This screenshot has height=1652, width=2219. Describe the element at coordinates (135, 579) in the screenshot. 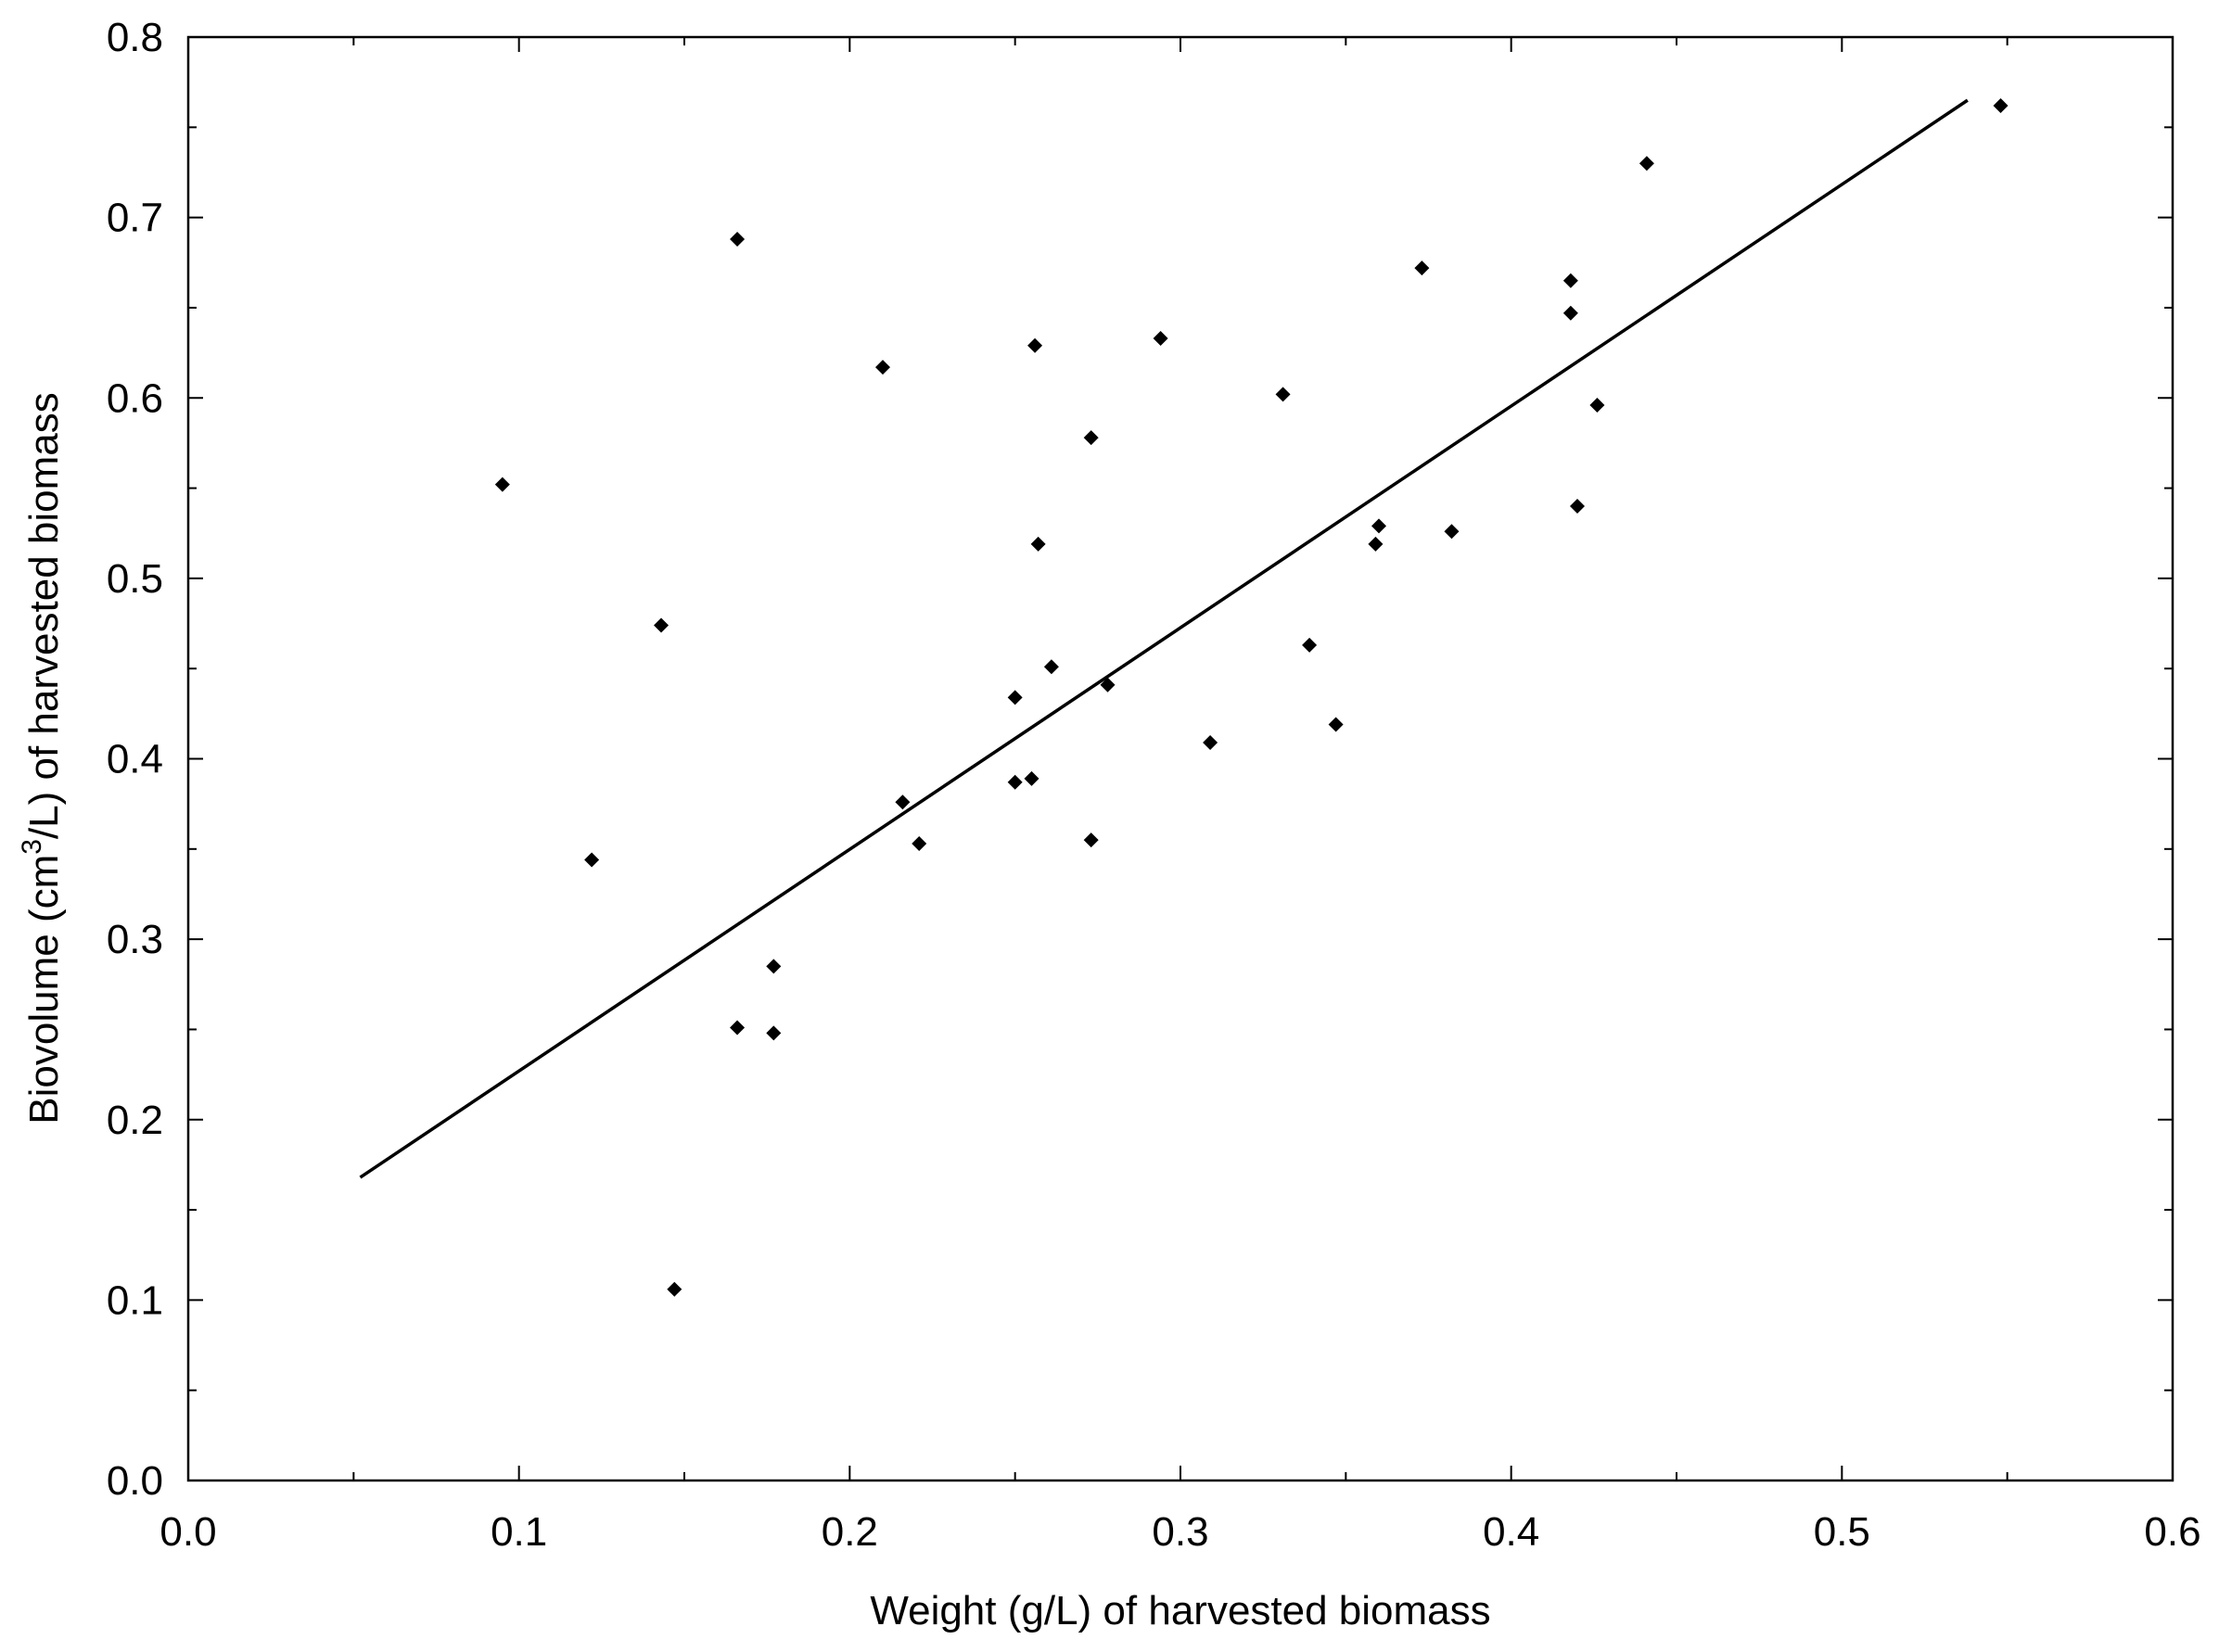

I see `y-tick-label: 0.5` at that location.